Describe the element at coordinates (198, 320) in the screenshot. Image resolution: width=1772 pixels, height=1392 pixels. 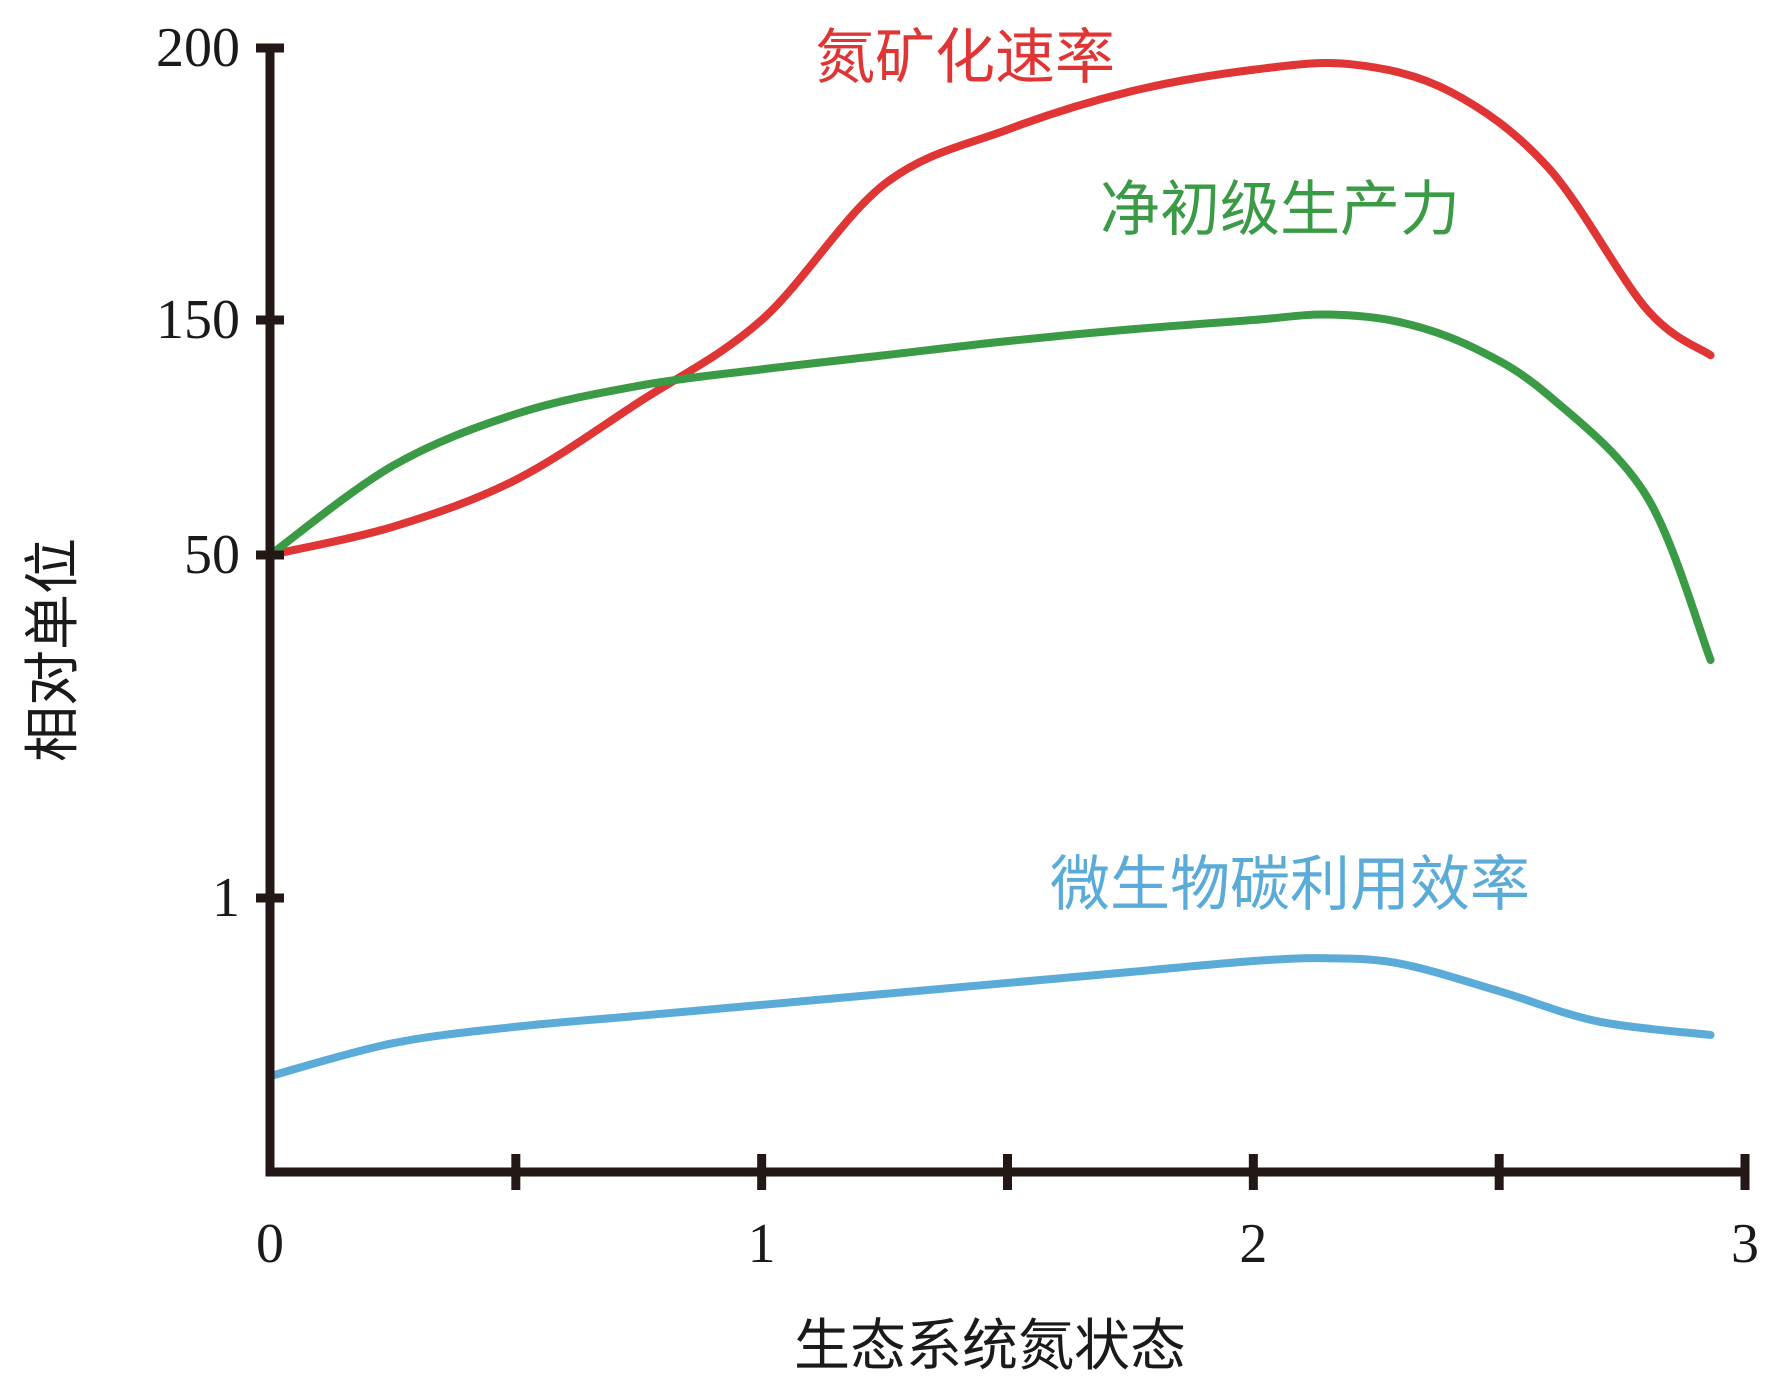
I see `y-tick-label: 150` at that location.